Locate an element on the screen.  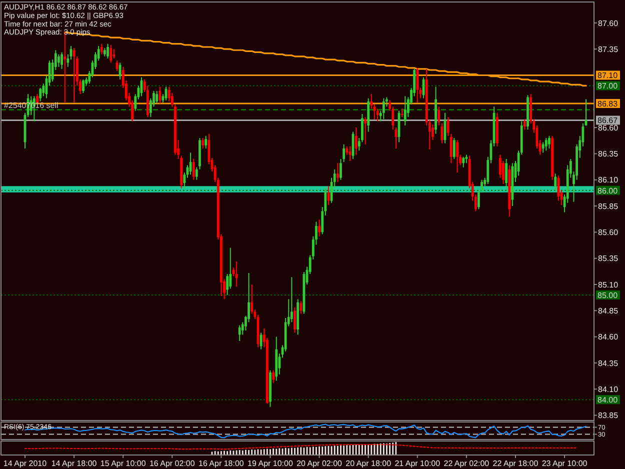
ref-line-label: 85.00 is located at coordinates (608, 295).